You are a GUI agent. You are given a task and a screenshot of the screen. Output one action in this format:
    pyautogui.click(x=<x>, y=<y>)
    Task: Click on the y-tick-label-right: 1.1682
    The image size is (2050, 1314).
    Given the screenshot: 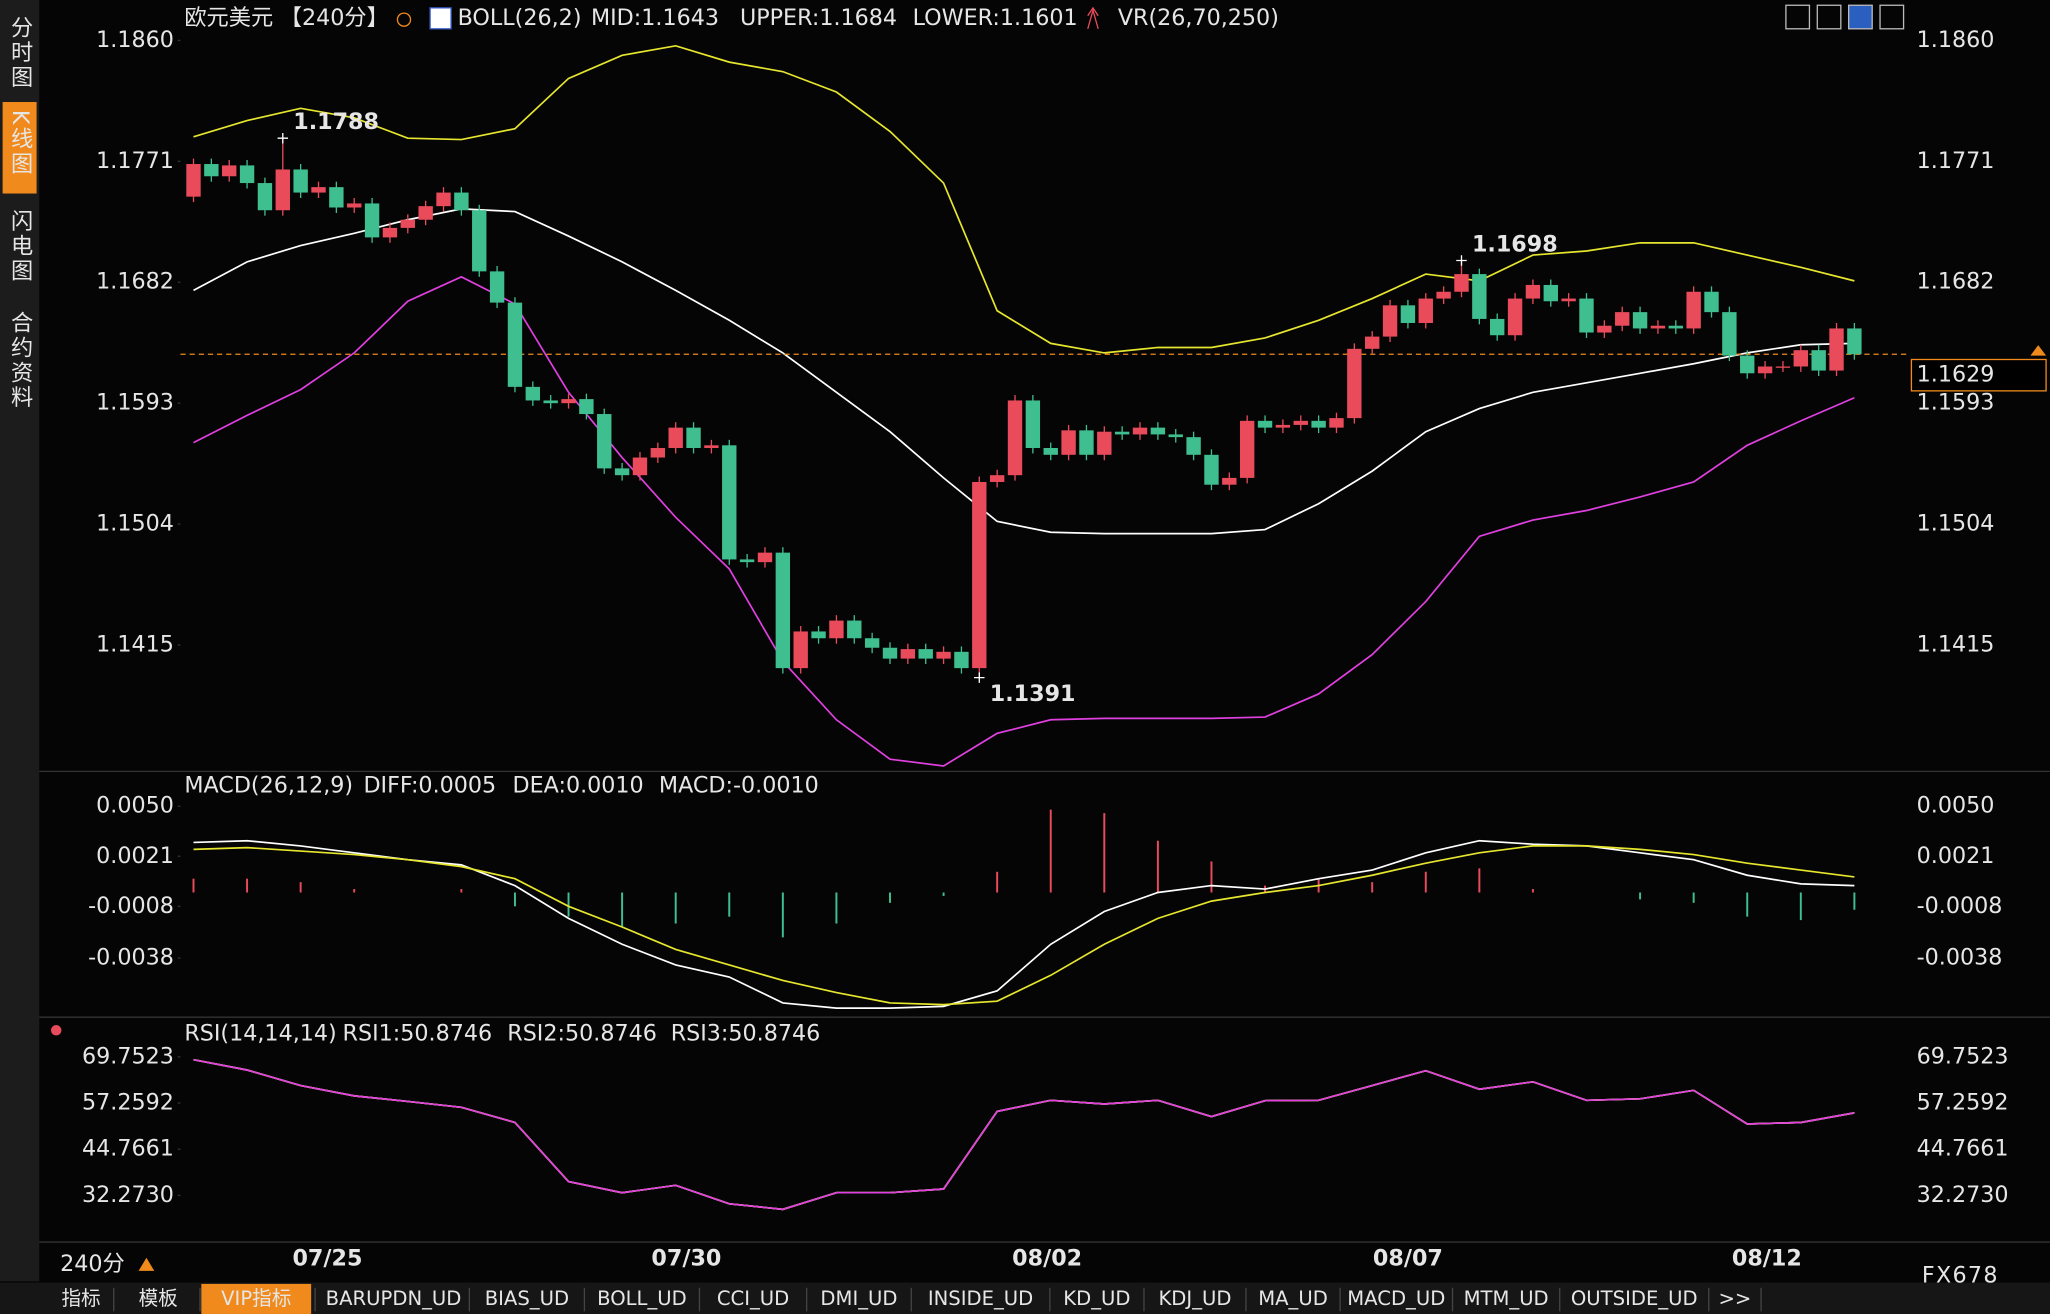 What is the action you would take?
    pyautogui.click(x=1956, y=282)
    